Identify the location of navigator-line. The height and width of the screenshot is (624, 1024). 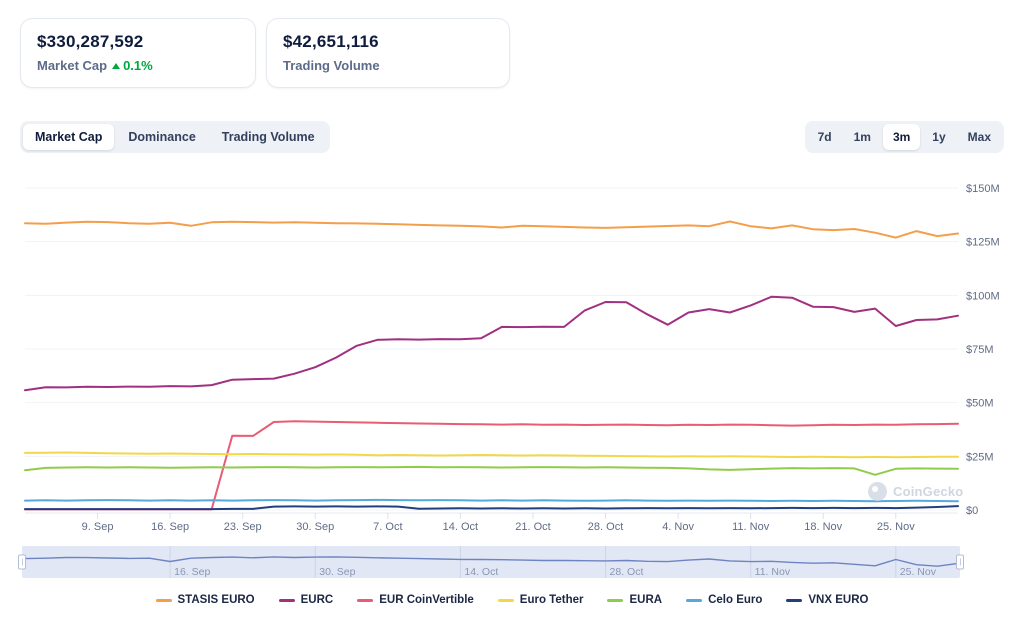
(491, 561).